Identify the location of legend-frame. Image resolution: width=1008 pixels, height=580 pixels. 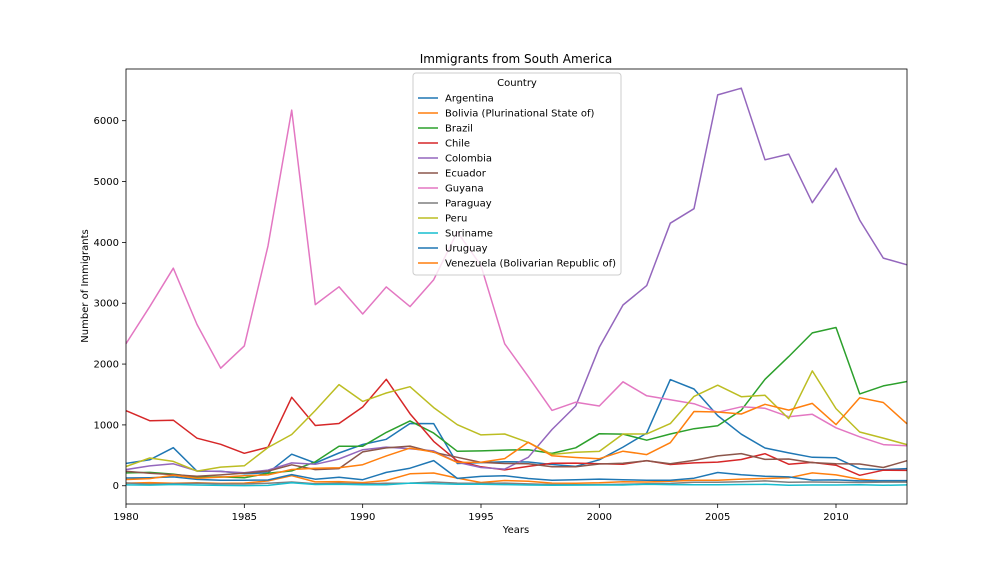
(517, 174).